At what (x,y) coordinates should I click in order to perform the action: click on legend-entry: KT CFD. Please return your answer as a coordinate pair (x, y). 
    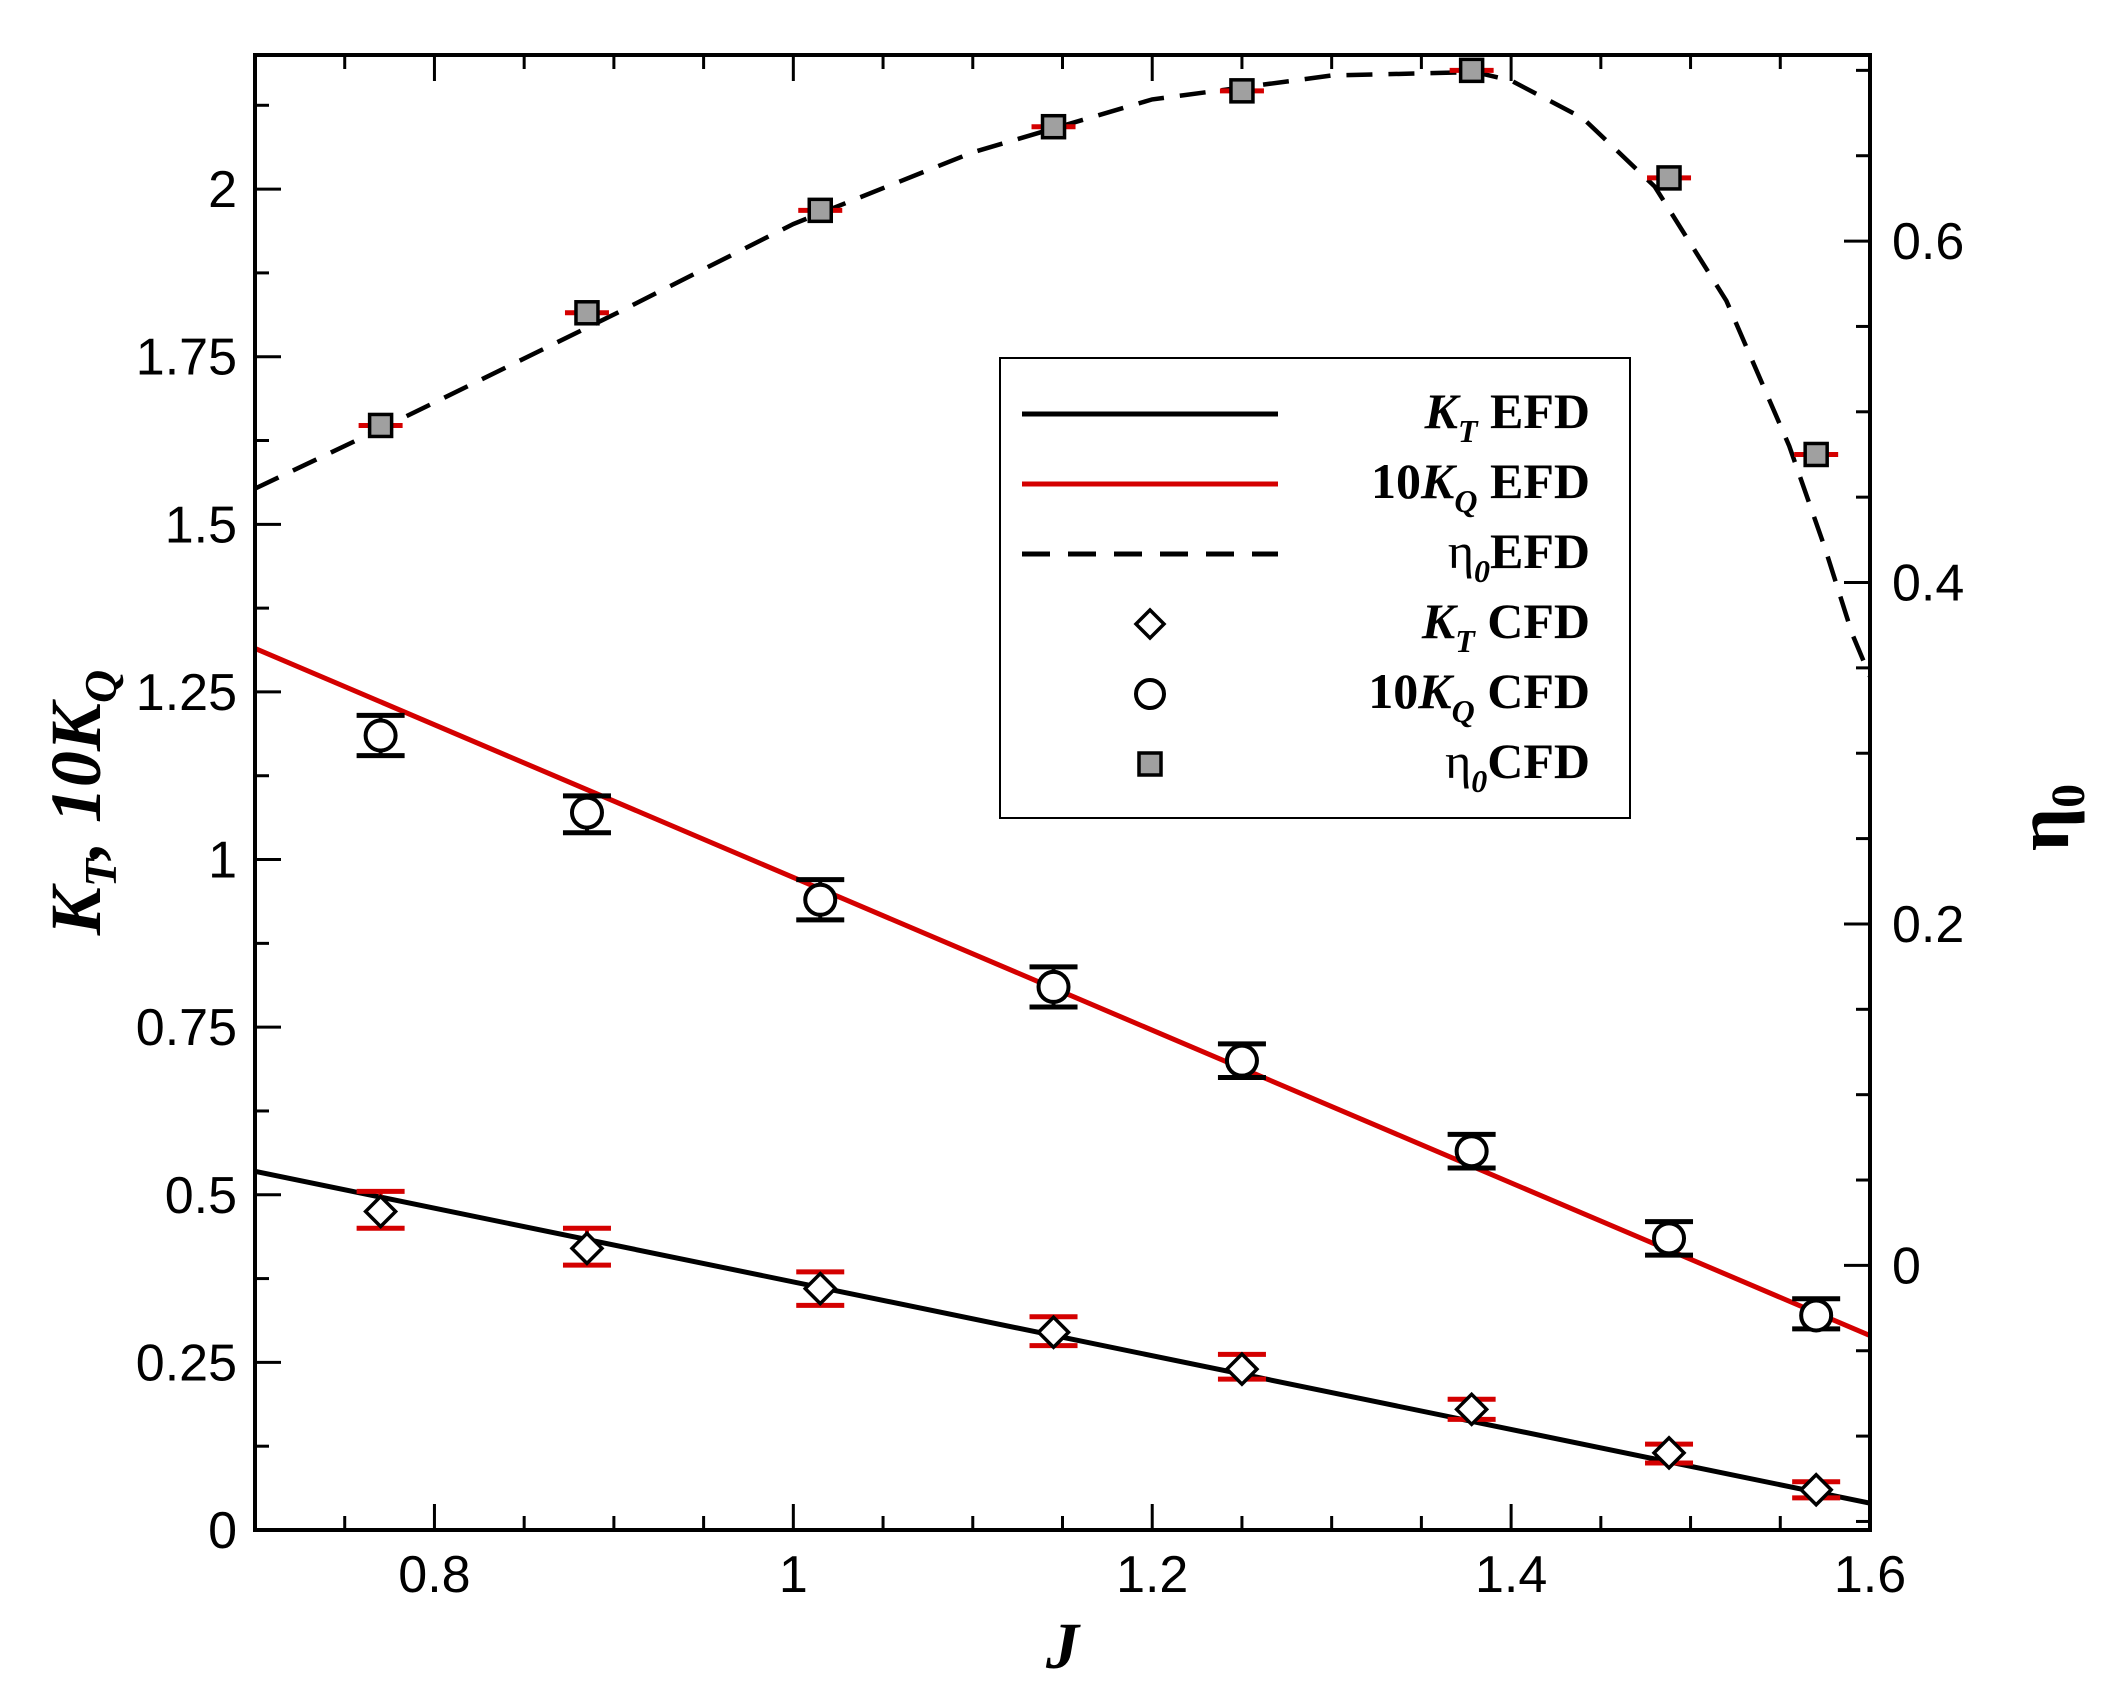
    Looking at the image, I should click on (1361, 626).